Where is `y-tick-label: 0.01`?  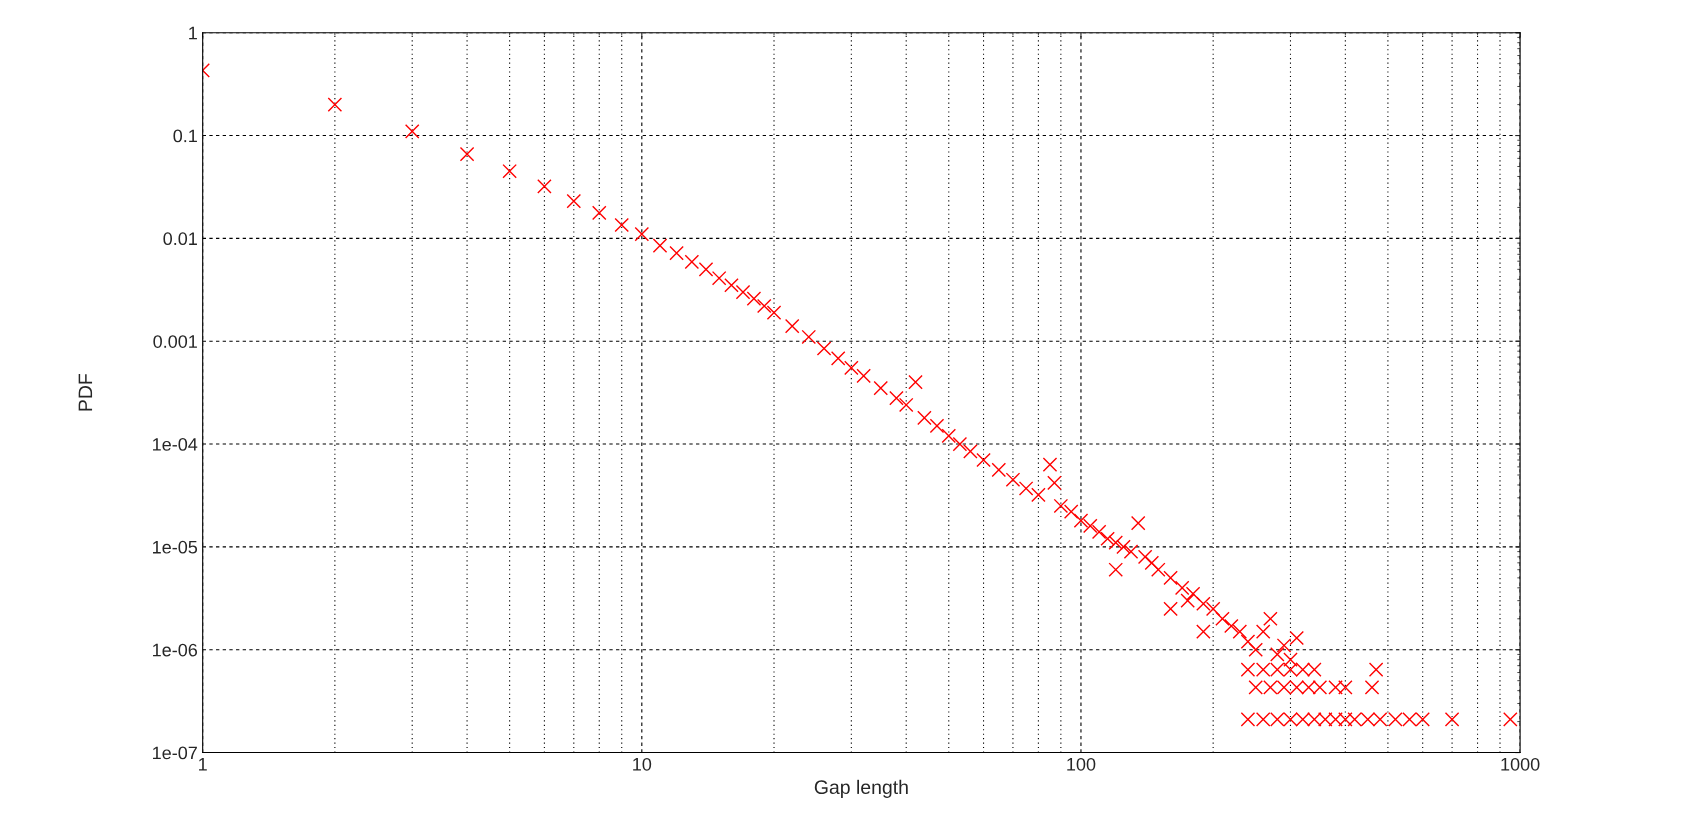 y-tick-label: 0.01 is located at coordinates (180, 239).